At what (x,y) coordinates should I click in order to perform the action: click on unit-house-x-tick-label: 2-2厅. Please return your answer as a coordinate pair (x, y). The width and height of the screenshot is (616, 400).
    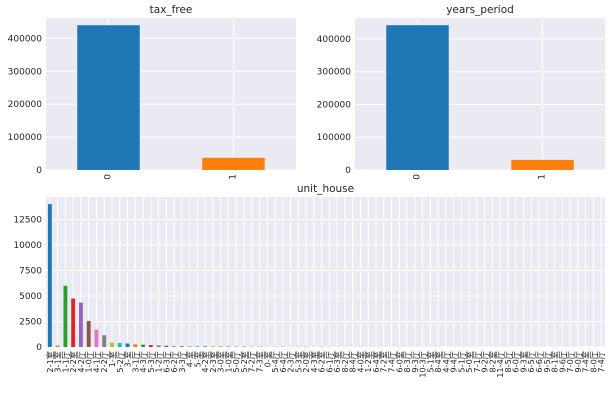
    Looking at the image, I should click on (104, 362).